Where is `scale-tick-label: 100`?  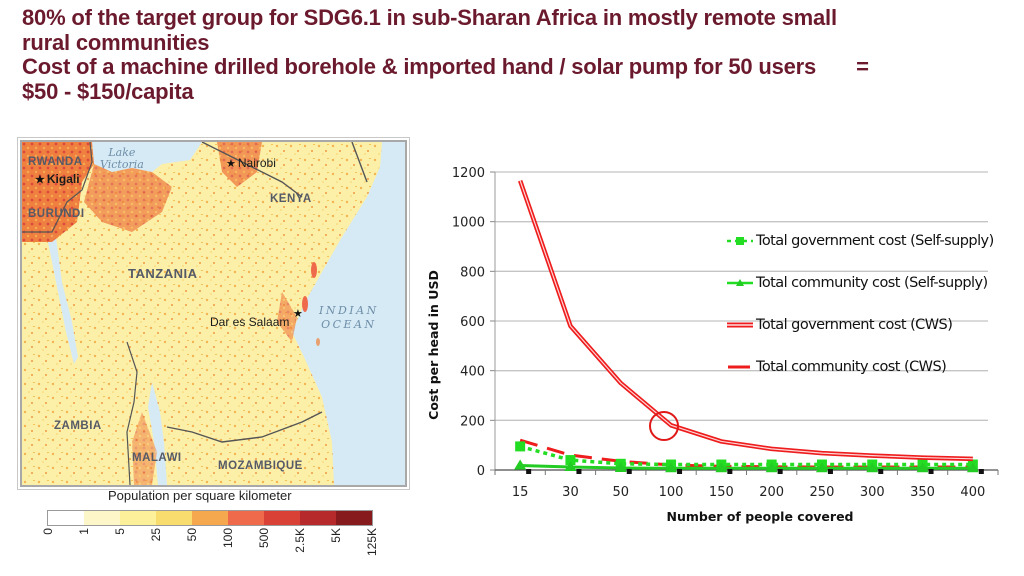 scale-tick-label: 100 is located at coordinates (228, 552).